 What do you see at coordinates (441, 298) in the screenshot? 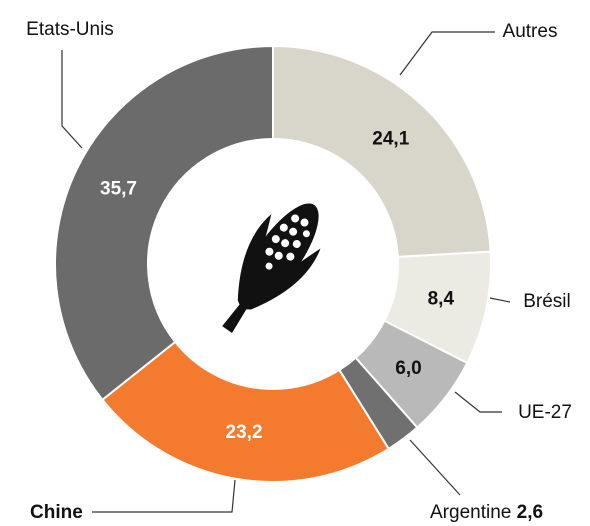
I see `value-label: 8,4` at bounding box center [441, 298].